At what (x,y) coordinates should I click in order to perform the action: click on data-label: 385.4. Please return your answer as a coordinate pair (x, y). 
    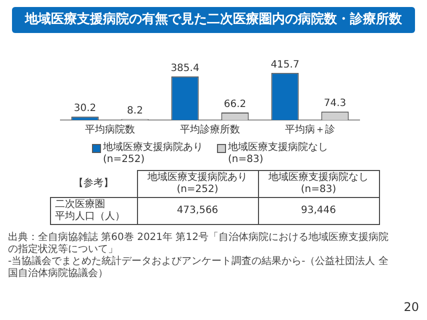
    Looking at the image, I should click on (185, 68).